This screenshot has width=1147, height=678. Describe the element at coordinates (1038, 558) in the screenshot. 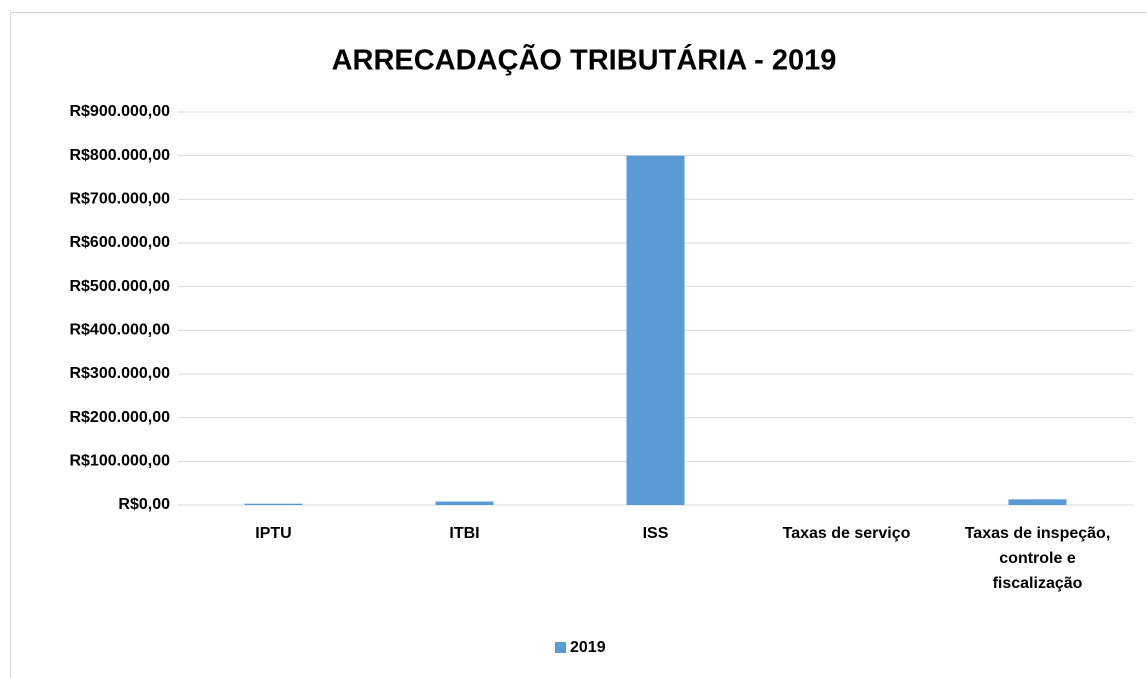

I see `x-tick-label: Taxas de inspeção, controle e fiscalização` at that location.